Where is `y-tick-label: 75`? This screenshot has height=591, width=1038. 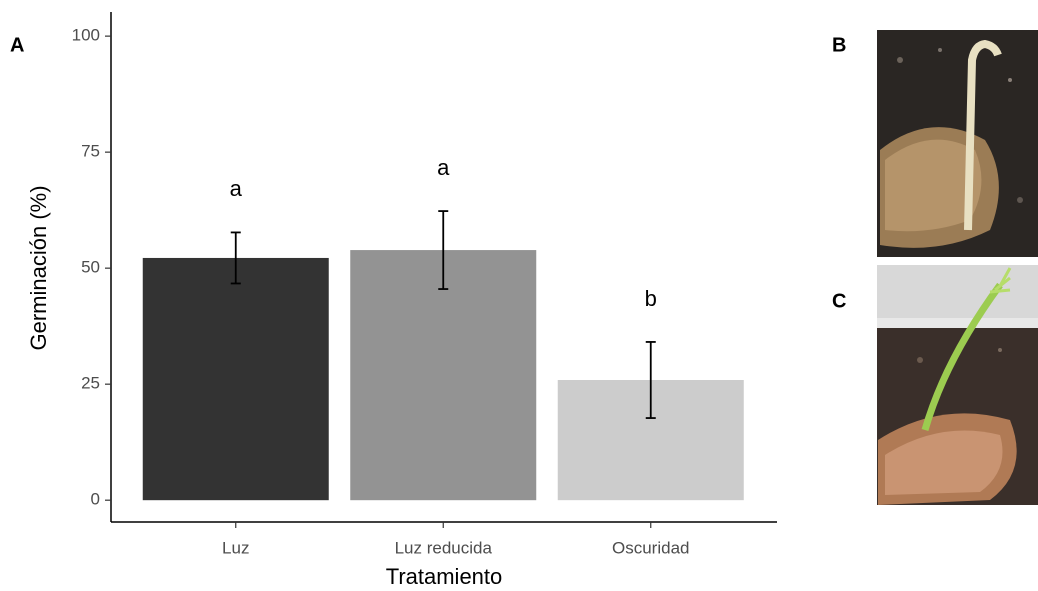
y-tick-label: 75 is located at coordinates (90, 151).